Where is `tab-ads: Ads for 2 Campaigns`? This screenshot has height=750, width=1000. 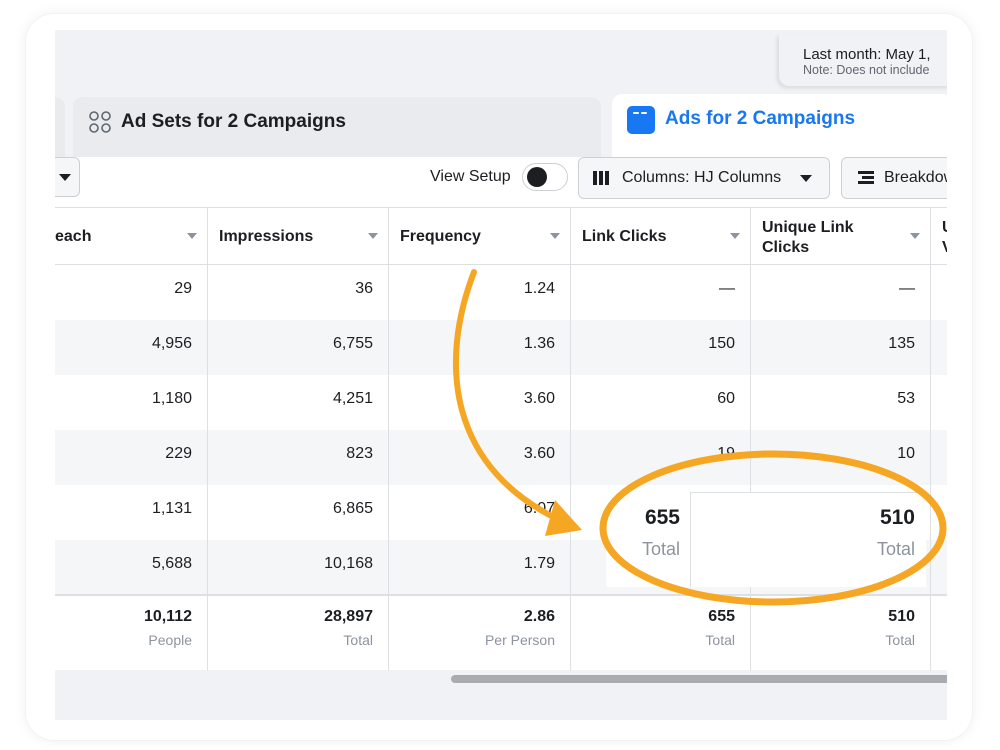
tab-ads: Ads for 2 Campaigns is located at coordinates (779, 125).